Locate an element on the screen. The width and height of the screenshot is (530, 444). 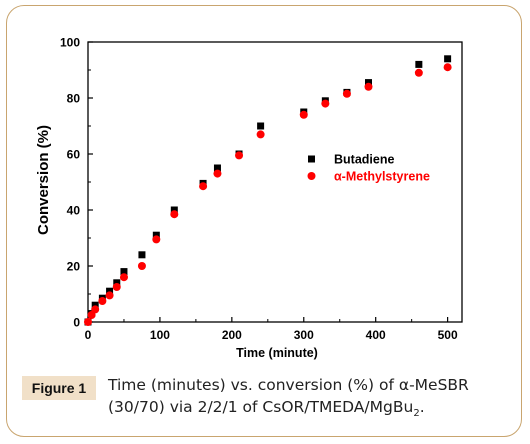
y-tick-label: 40 is located at coordinates (74, 211).